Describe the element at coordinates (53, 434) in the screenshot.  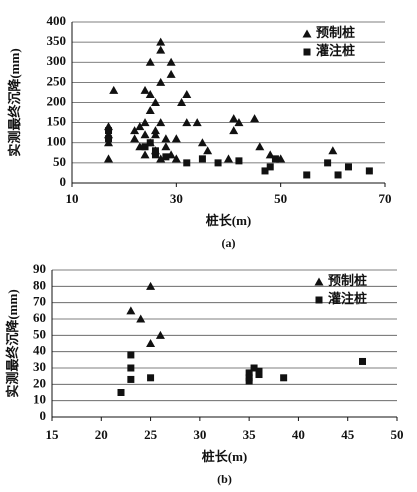
I see `x-tick-label: 15` at that location.